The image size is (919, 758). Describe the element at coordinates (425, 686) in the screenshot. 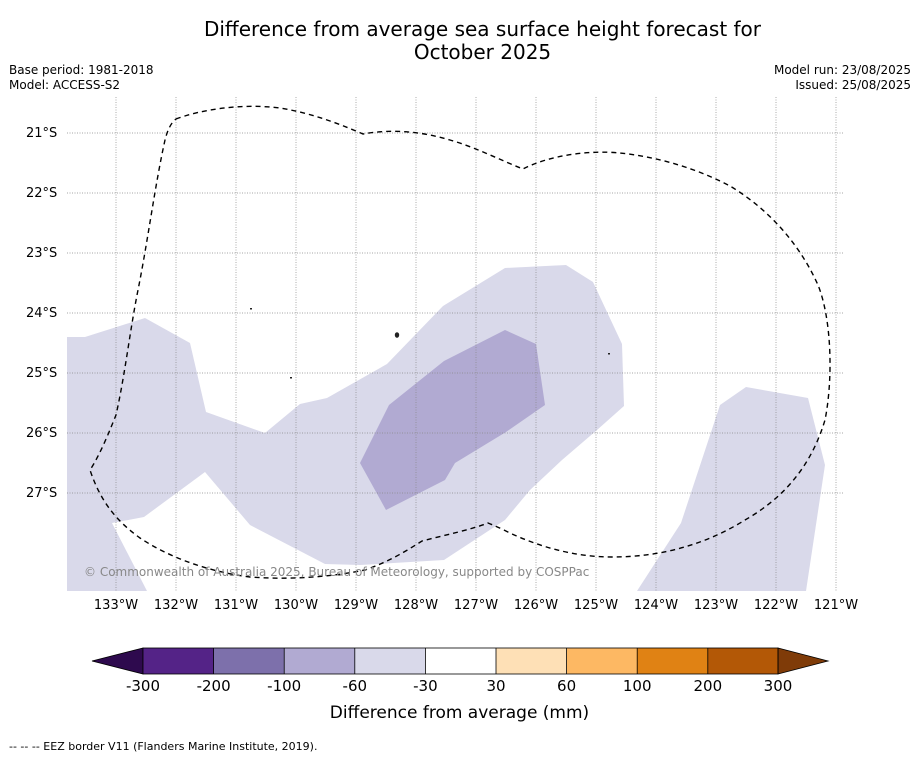

I see `colorbar-tick-minus30: -30` at that location.